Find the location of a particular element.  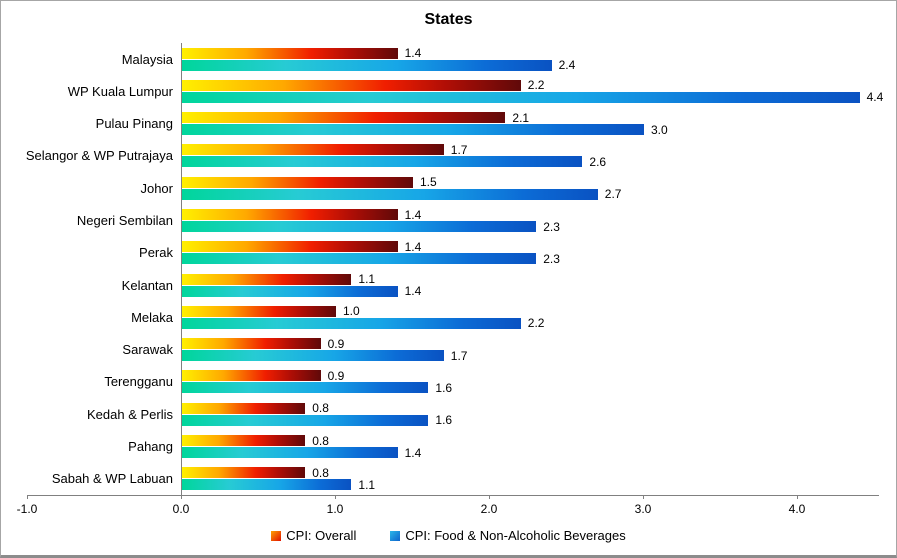

bar-line: 3.0 is located at coordinates (425, 130).